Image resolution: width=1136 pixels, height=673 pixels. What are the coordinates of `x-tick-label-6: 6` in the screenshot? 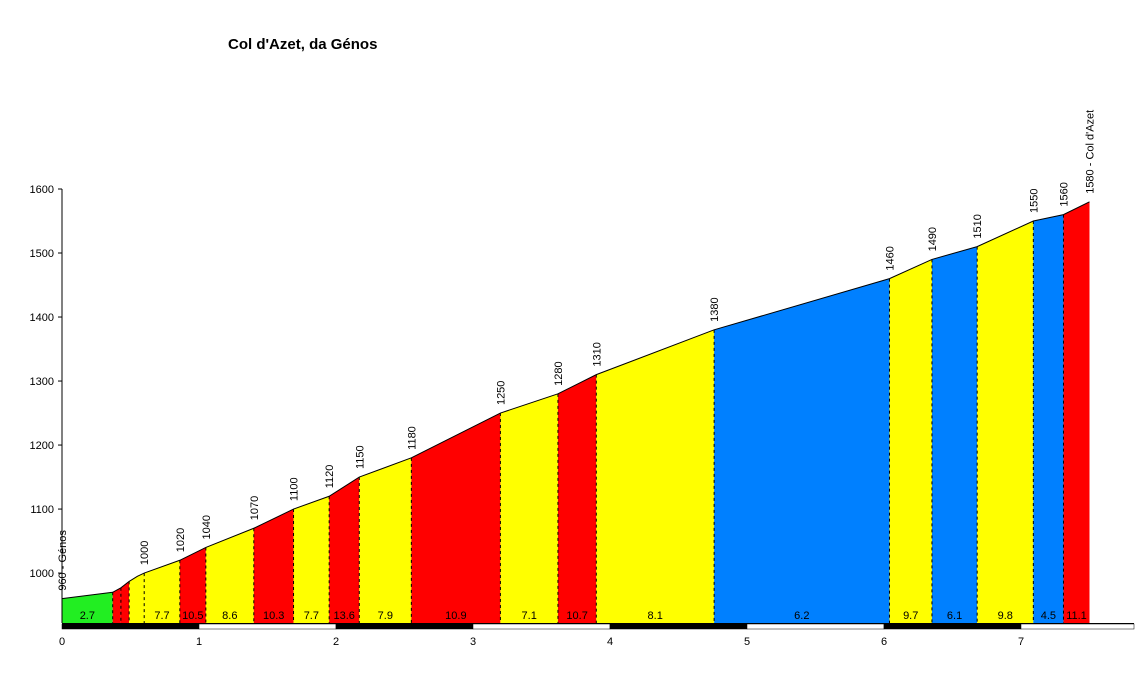 It's located at (884, 642).